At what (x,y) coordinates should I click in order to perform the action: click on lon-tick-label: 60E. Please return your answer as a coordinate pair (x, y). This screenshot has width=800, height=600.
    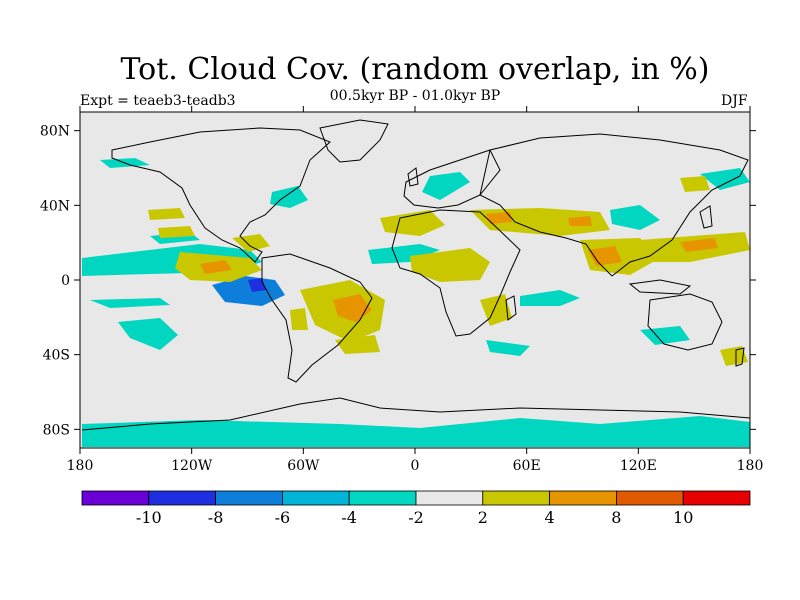
    Looking at the image, I should click on (527, 466).